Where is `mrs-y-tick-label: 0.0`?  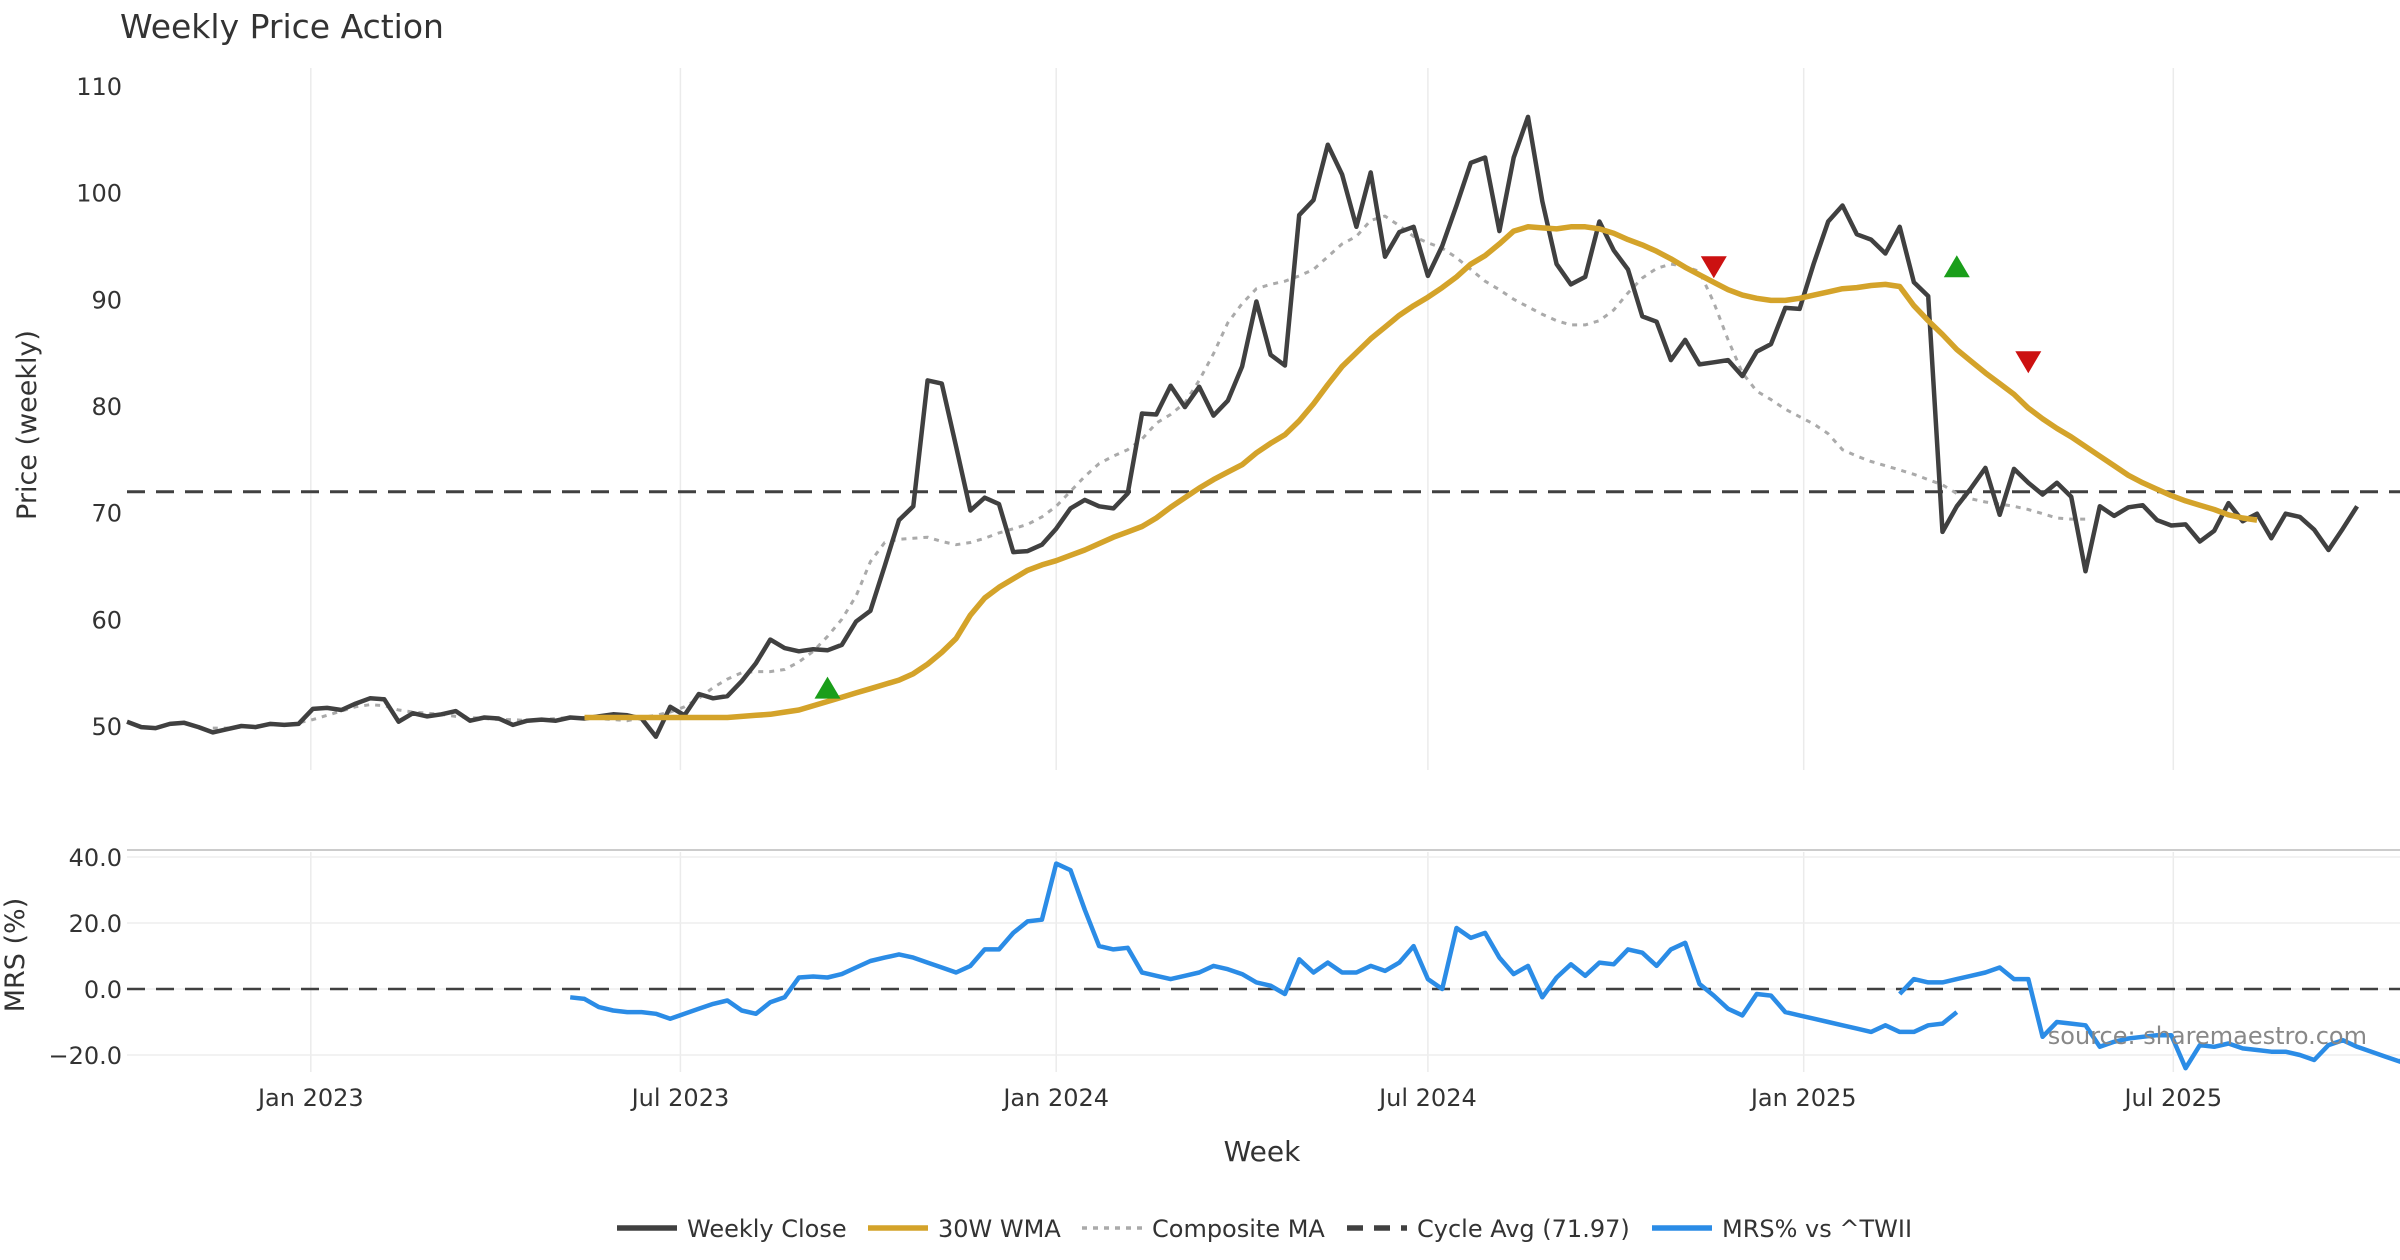 mrs-y-tick-label: 0.0 is located at coordinates (103, 990).